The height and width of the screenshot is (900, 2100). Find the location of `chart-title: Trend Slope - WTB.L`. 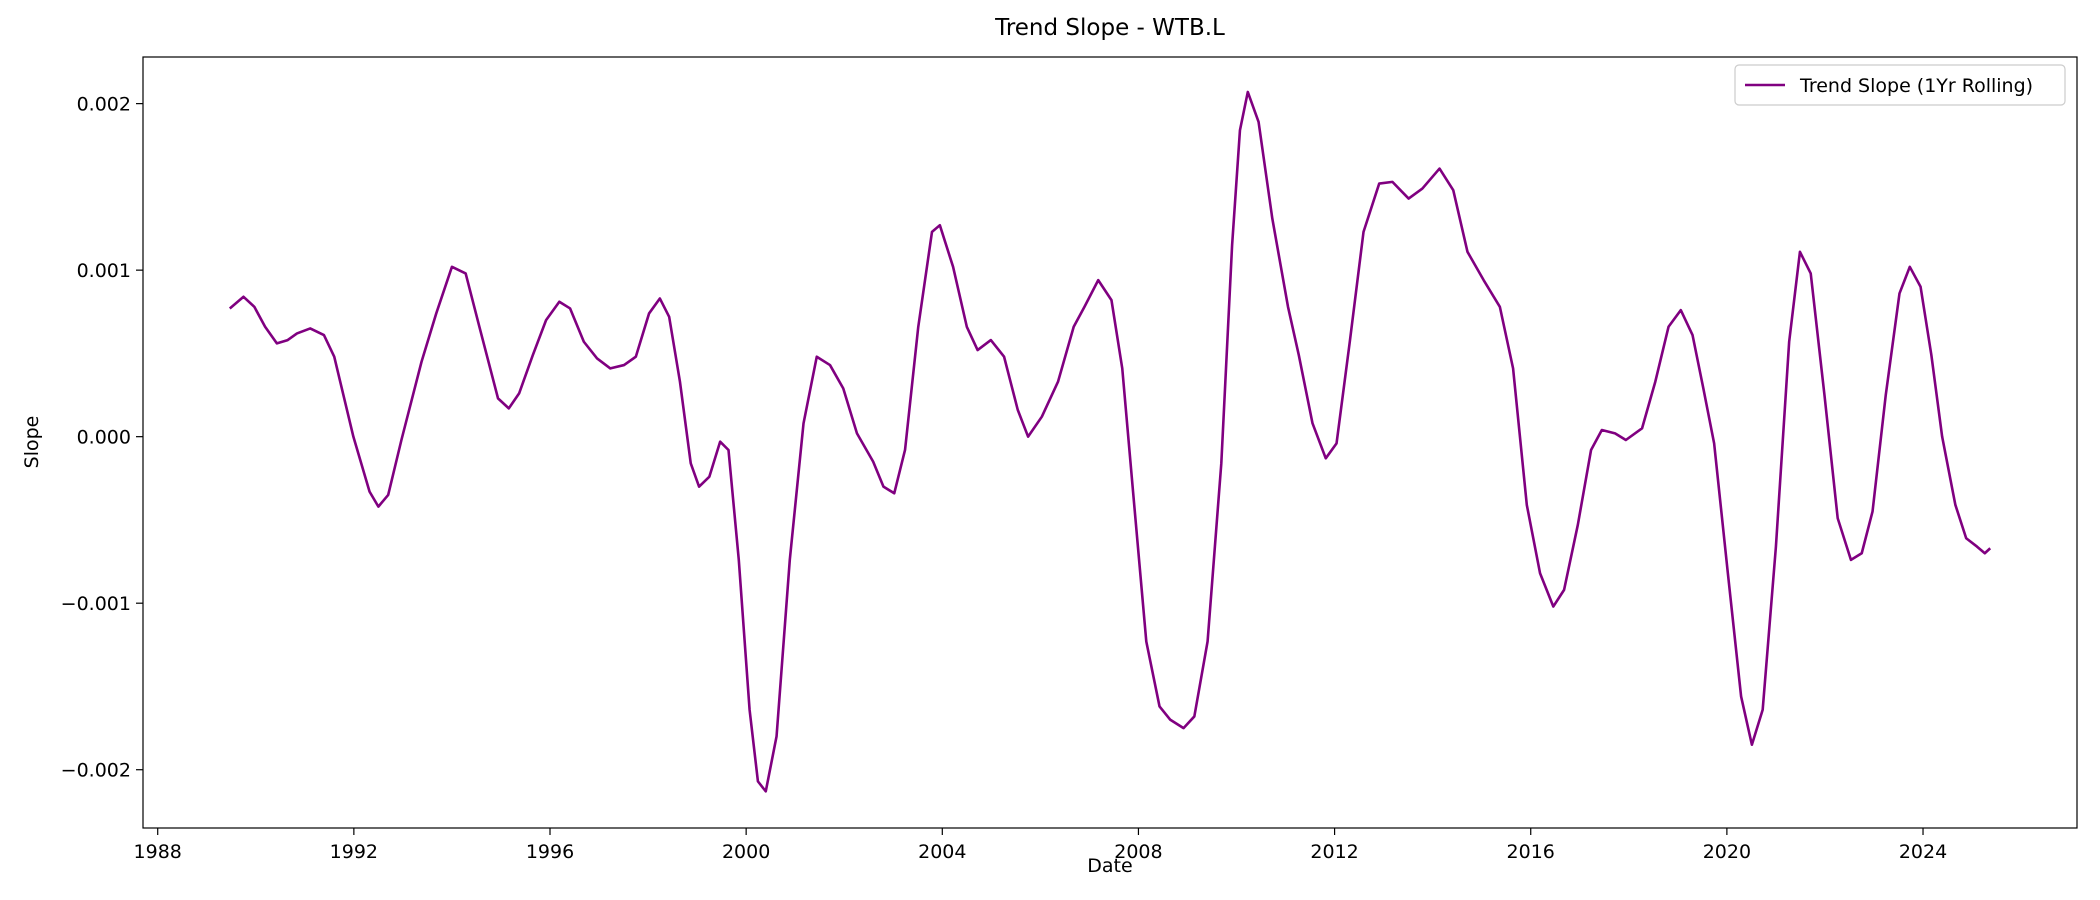

chart-title: Trend Slope - WTB.L is located at coordinates (1109, 28).